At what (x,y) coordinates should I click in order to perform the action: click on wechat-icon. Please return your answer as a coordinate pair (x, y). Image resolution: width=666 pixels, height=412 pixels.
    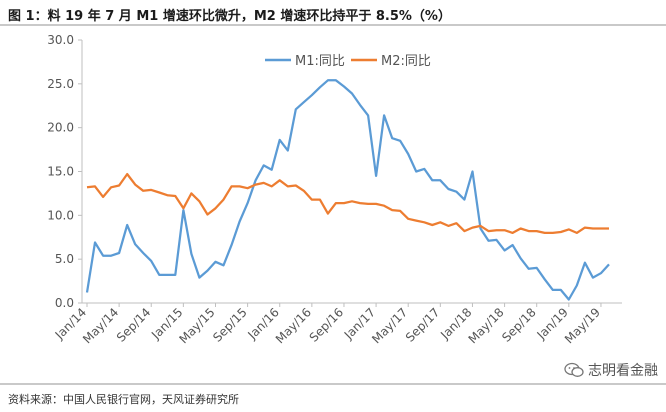
    Looking at the image, I should click on (574, 369).